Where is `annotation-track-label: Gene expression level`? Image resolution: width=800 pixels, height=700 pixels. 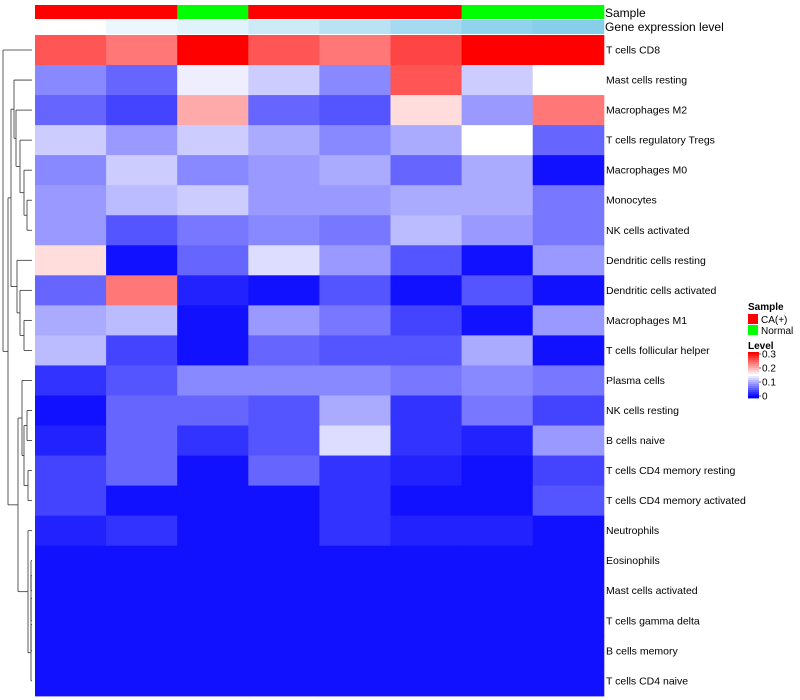
annotation-track-label: Gene expression level is located at coordinates (664, 27).